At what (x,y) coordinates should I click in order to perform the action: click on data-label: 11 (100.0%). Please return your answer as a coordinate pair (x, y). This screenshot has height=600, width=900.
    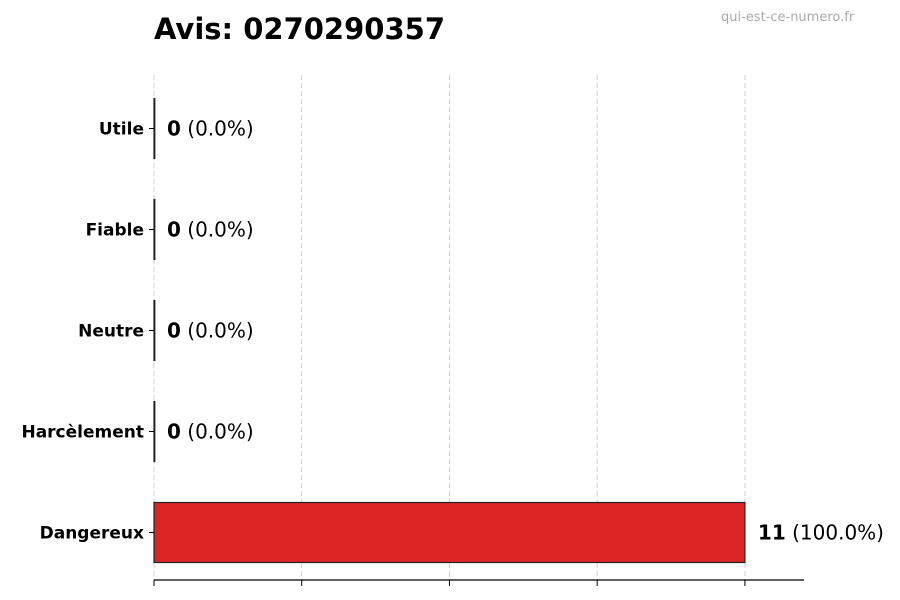
    Looking at the image, I should click on (821, 533).